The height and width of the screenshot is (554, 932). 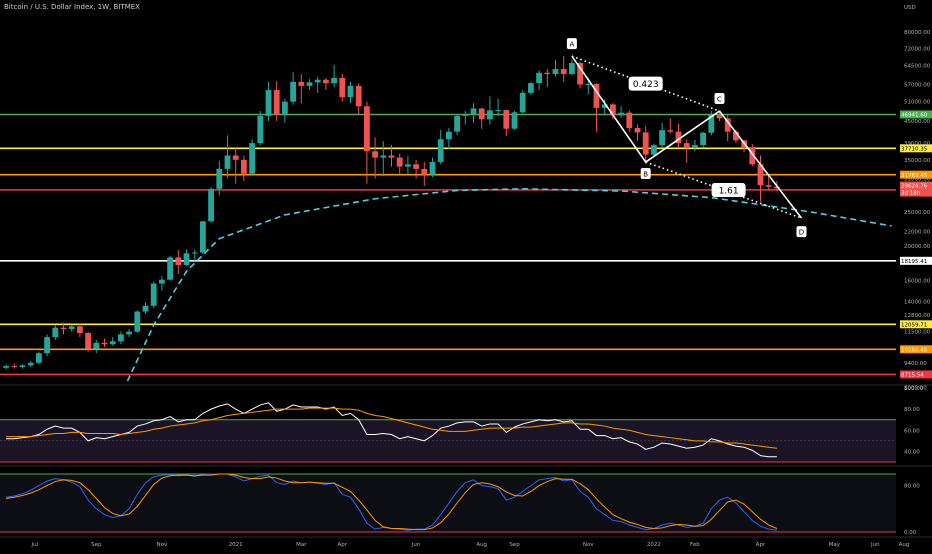 I want to click on pattern-point-label: A, so click(x=572, y=45).